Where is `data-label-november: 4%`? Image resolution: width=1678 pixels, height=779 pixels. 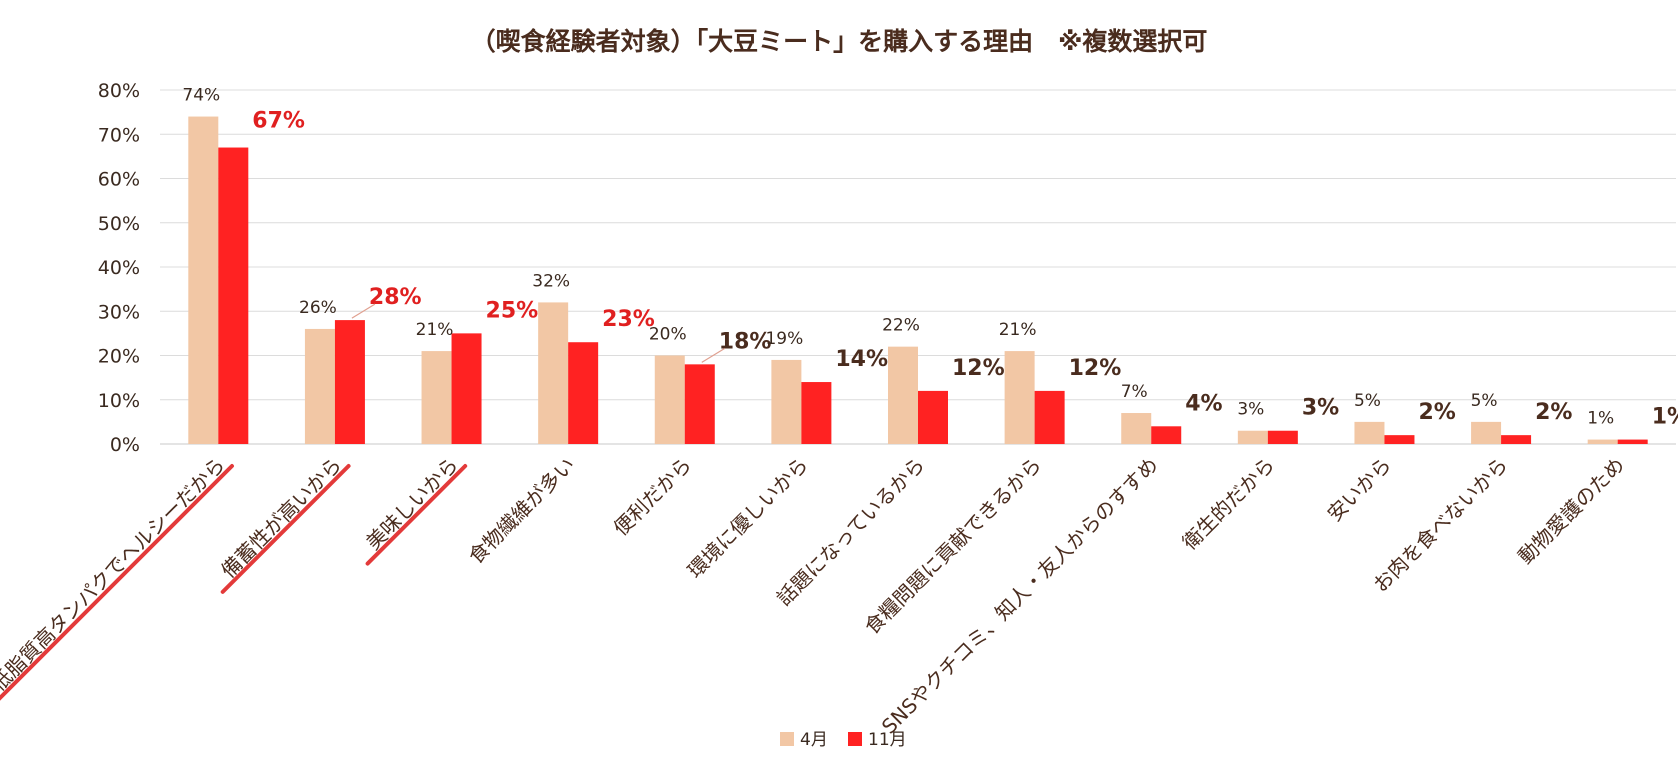
data-label-november: 4% is located at coordinates (1203, 403).